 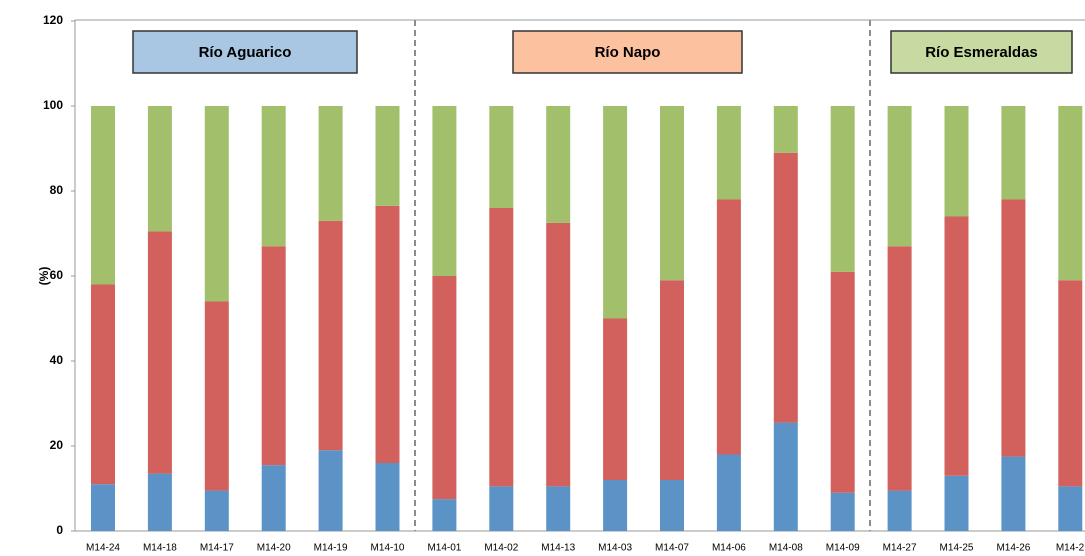 What do you see at coordinates (331, 548) in the screenshot?
I see `x-tick-label: M14-19` at bounding box center [331, 548].